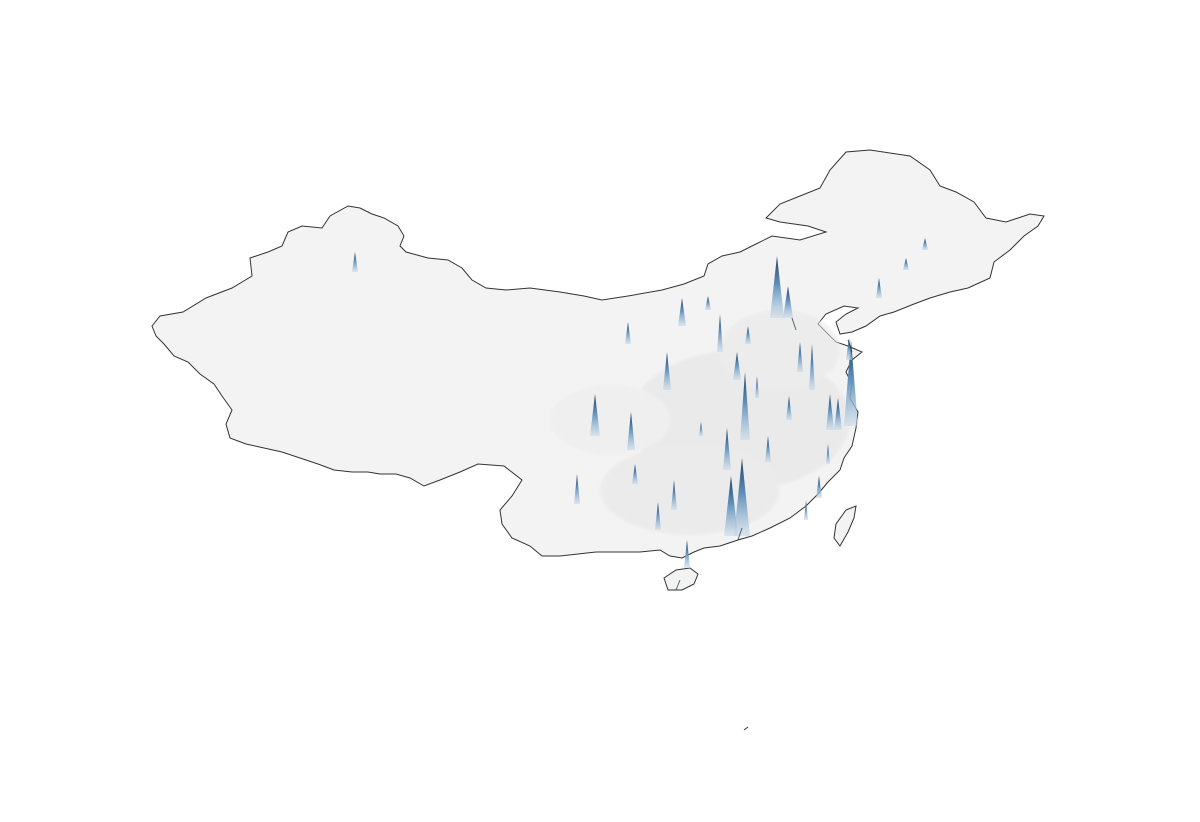  Describe the element at coordinates (789, 408) in the screenshot. I see `spike-hefei` at that location.